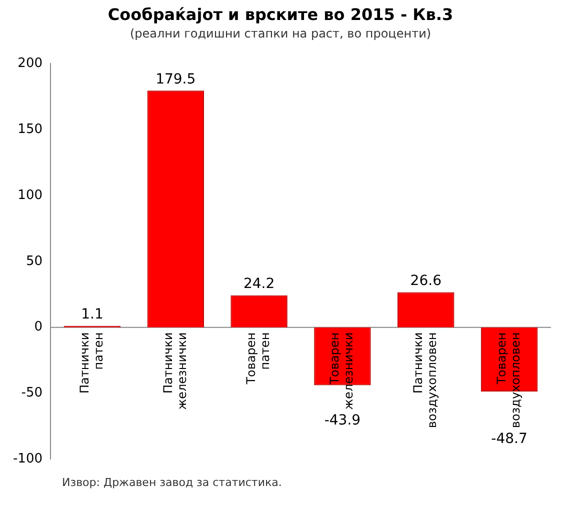  Describe the element at coordinates (30, 195) in the screenshot. I see `y-tick-label: 100` at that location.